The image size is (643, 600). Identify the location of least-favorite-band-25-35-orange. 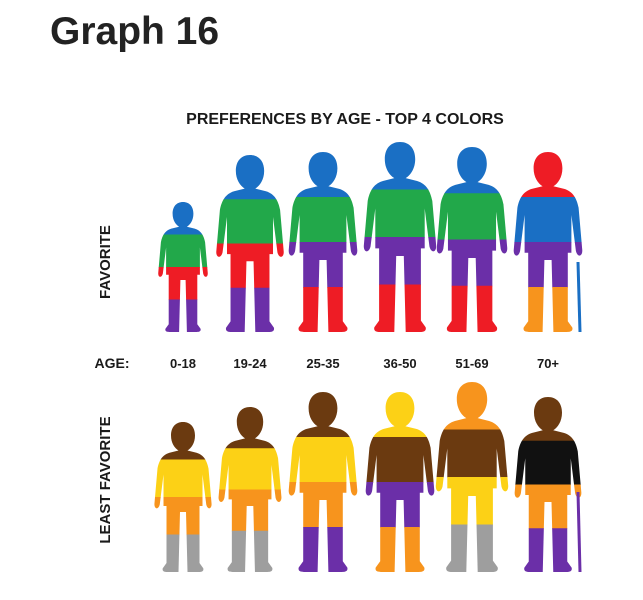
(323, 505).